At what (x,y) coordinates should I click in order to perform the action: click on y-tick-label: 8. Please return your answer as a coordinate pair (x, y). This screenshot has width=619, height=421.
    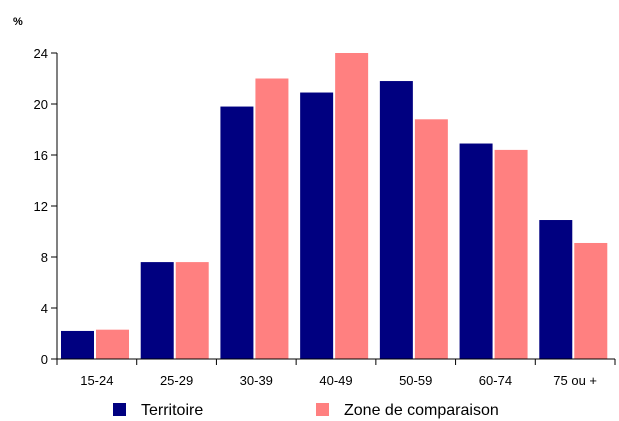
    Looking at the image, I should click on (44, 257).